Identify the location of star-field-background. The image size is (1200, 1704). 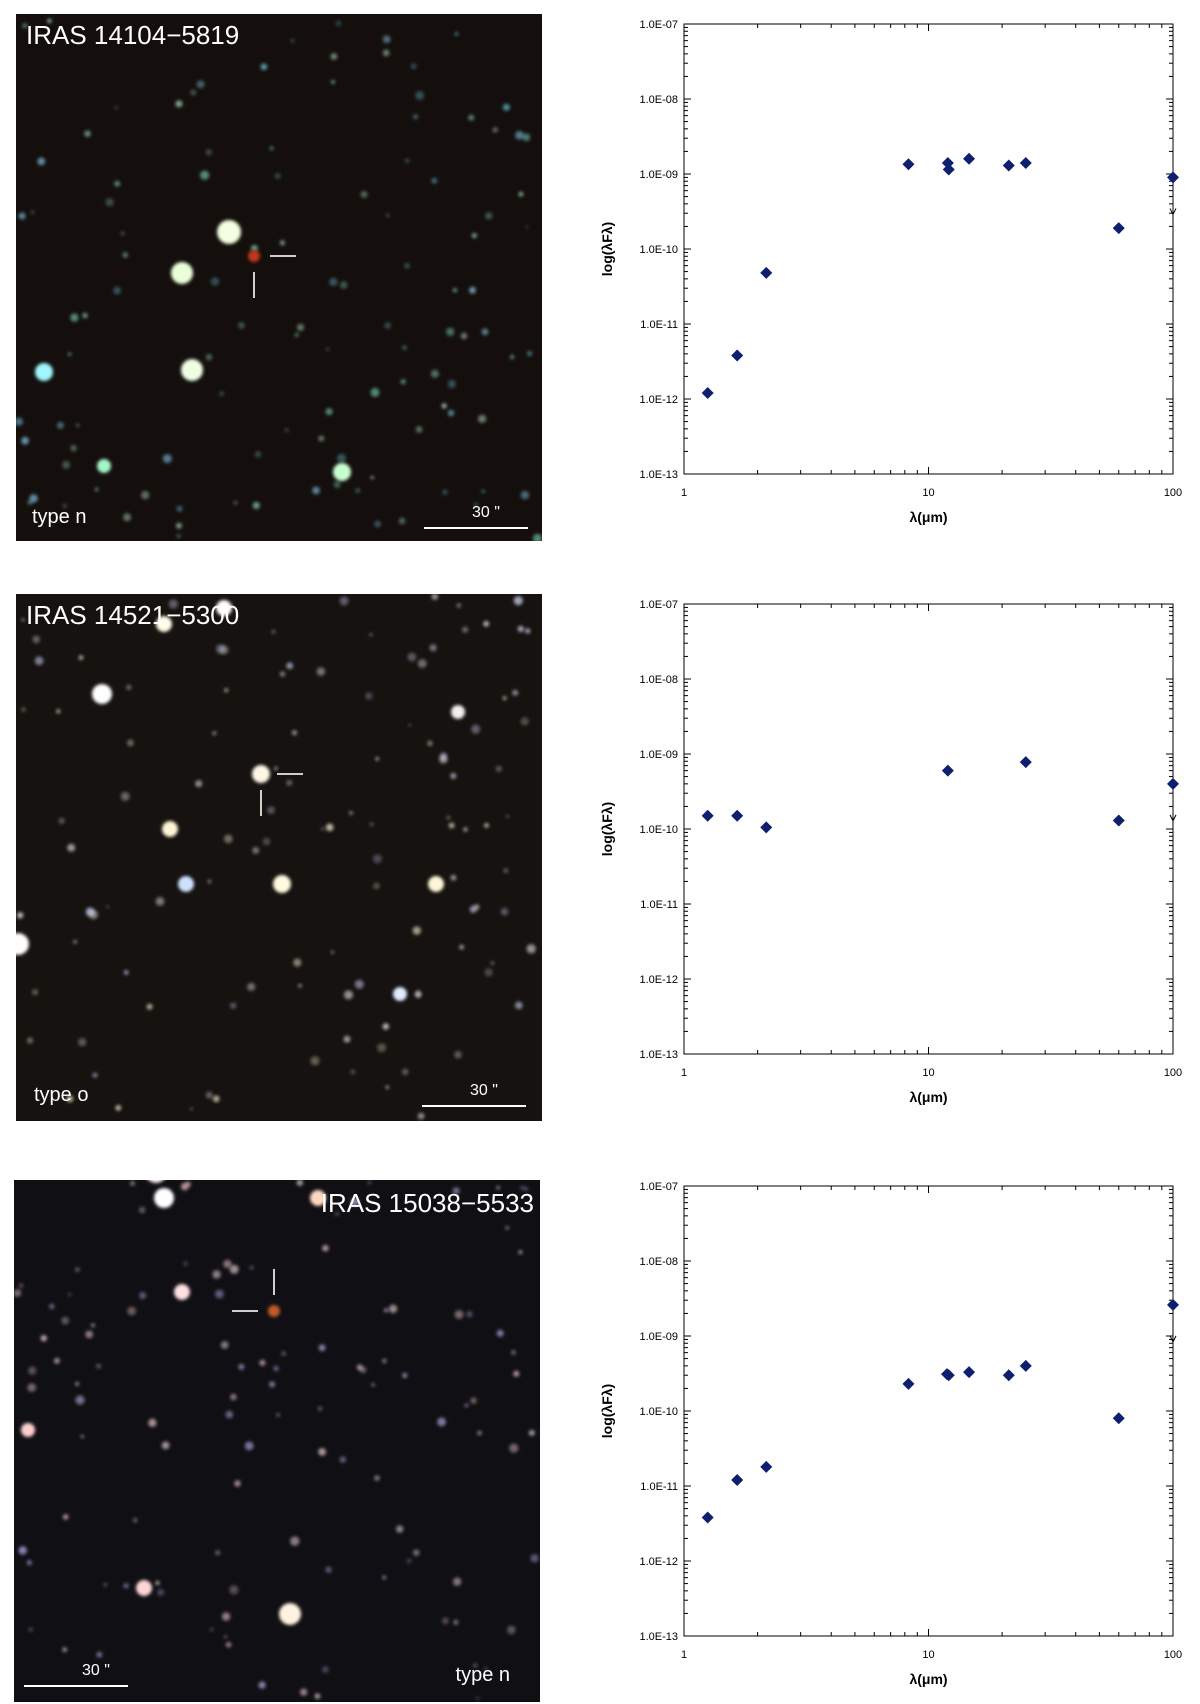
(279, 279).